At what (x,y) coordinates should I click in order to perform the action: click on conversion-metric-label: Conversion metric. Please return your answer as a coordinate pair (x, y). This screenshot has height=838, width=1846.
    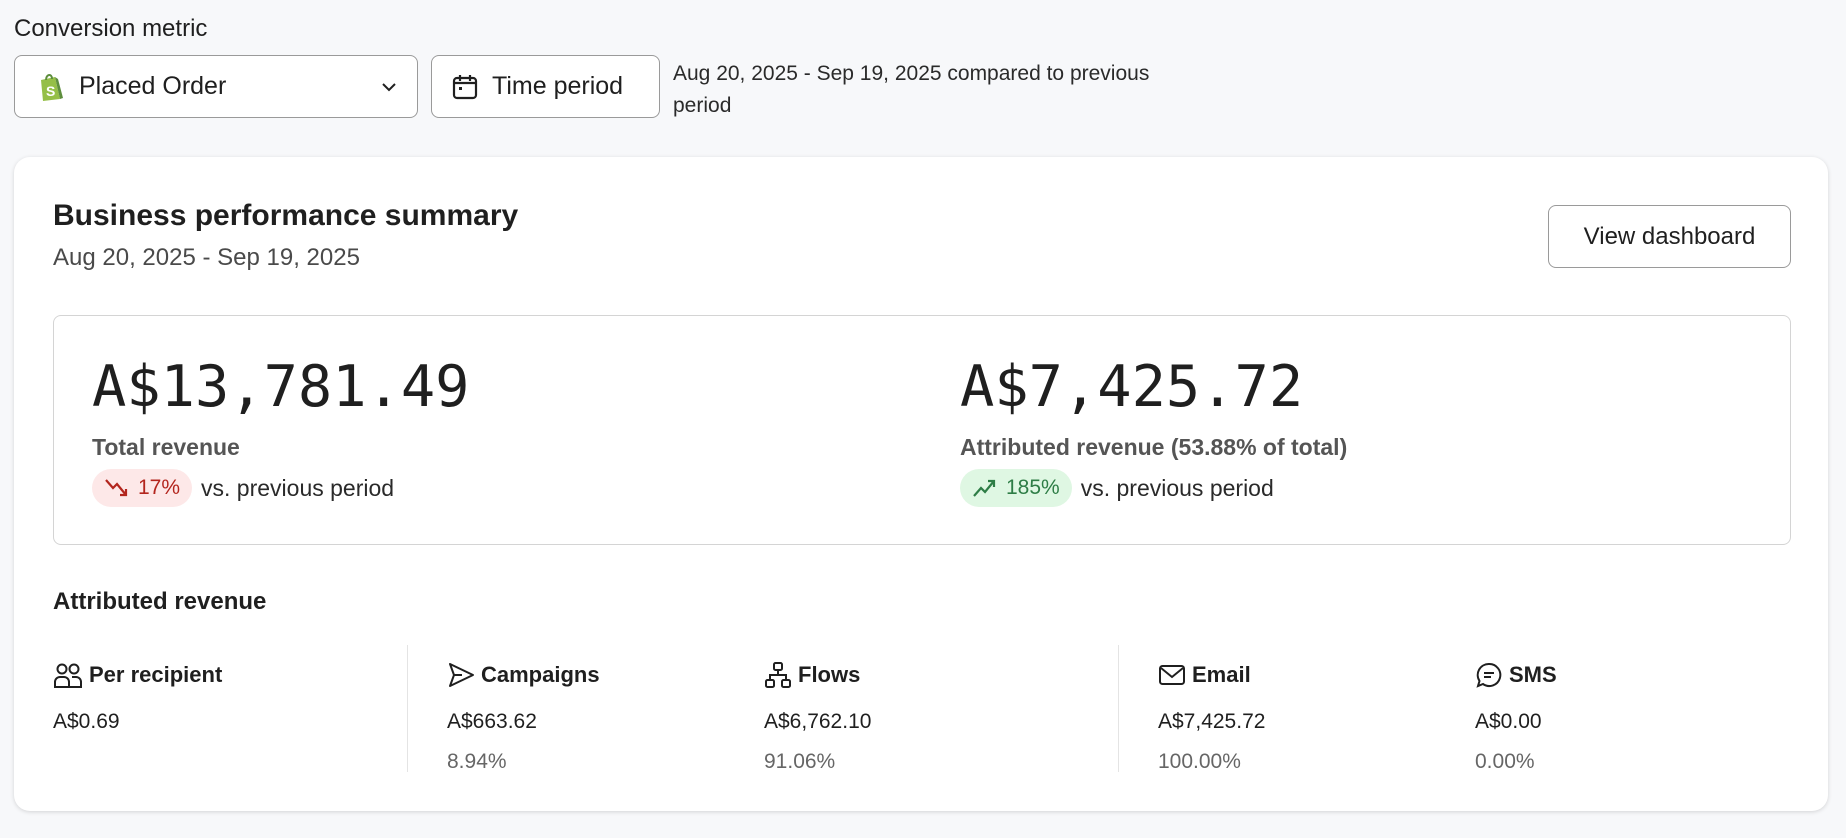
    Looking at the image, I should click on (111, 28).